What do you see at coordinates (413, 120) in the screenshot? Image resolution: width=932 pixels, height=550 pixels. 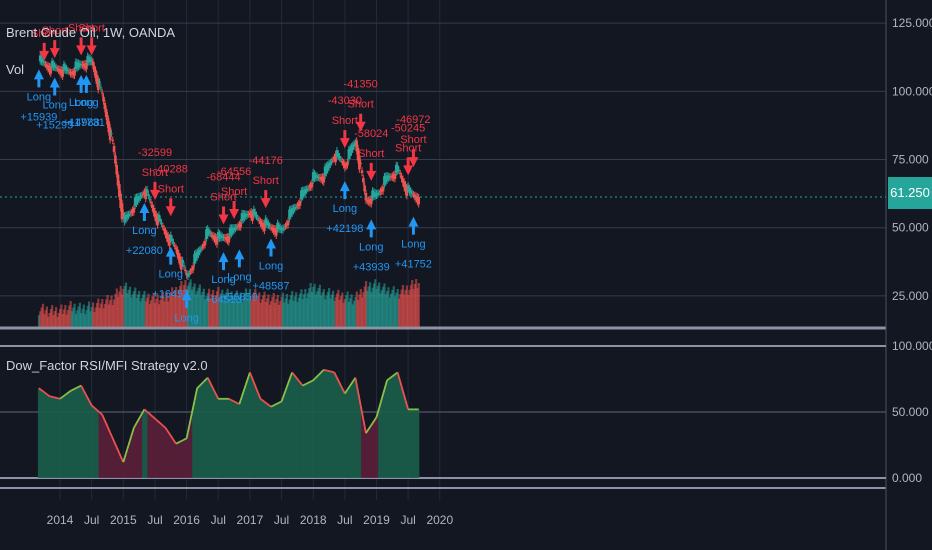 I see `short-signal-value: -46972` at bounding box center [413, 120].